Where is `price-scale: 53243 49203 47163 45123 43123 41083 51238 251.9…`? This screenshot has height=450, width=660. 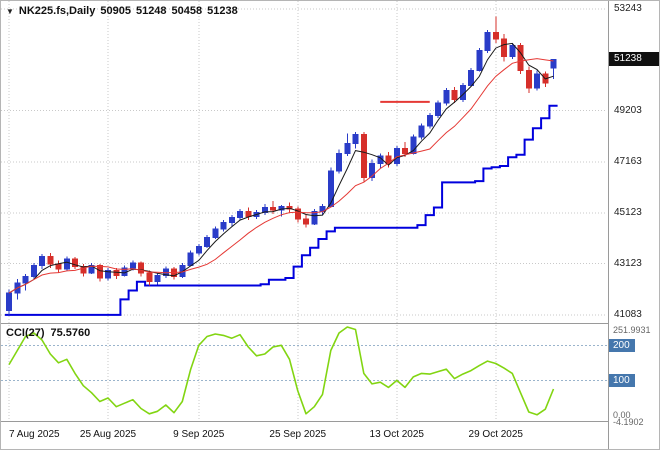 price-scale: 53243 49203 47163 45123 43123 41083 51238 251.9… is located at coordinates (633, 225).